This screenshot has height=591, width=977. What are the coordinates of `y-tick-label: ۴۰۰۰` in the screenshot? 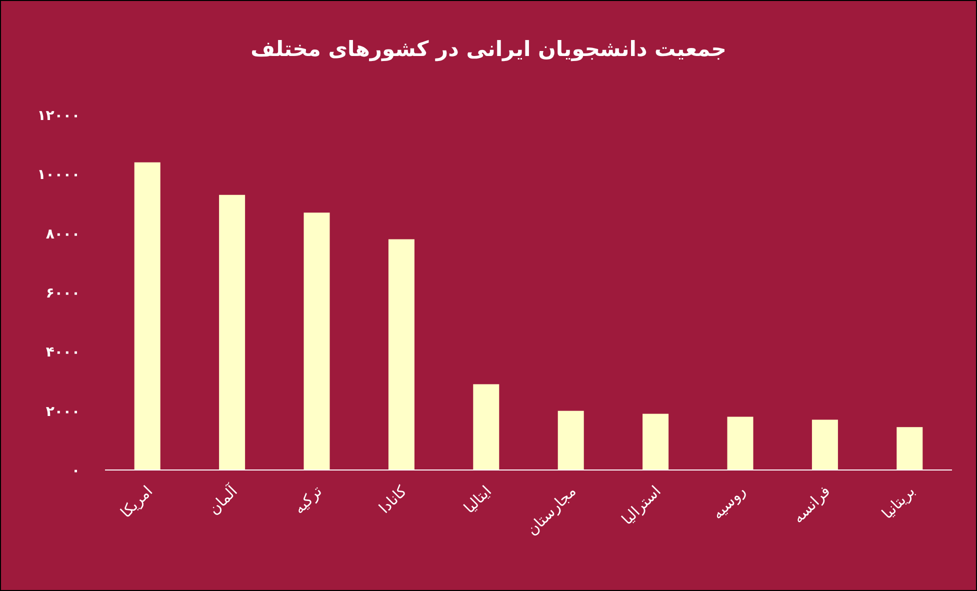 It's located at (63, 352).